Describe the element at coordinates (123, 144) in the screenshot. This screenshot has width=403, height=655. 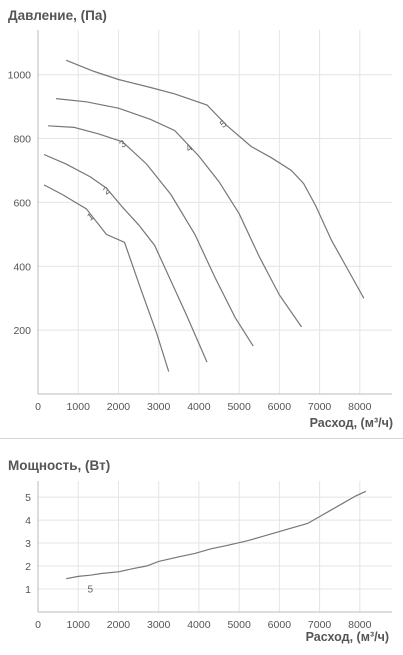
I see `pressure-series-label-3: 3` at that location.